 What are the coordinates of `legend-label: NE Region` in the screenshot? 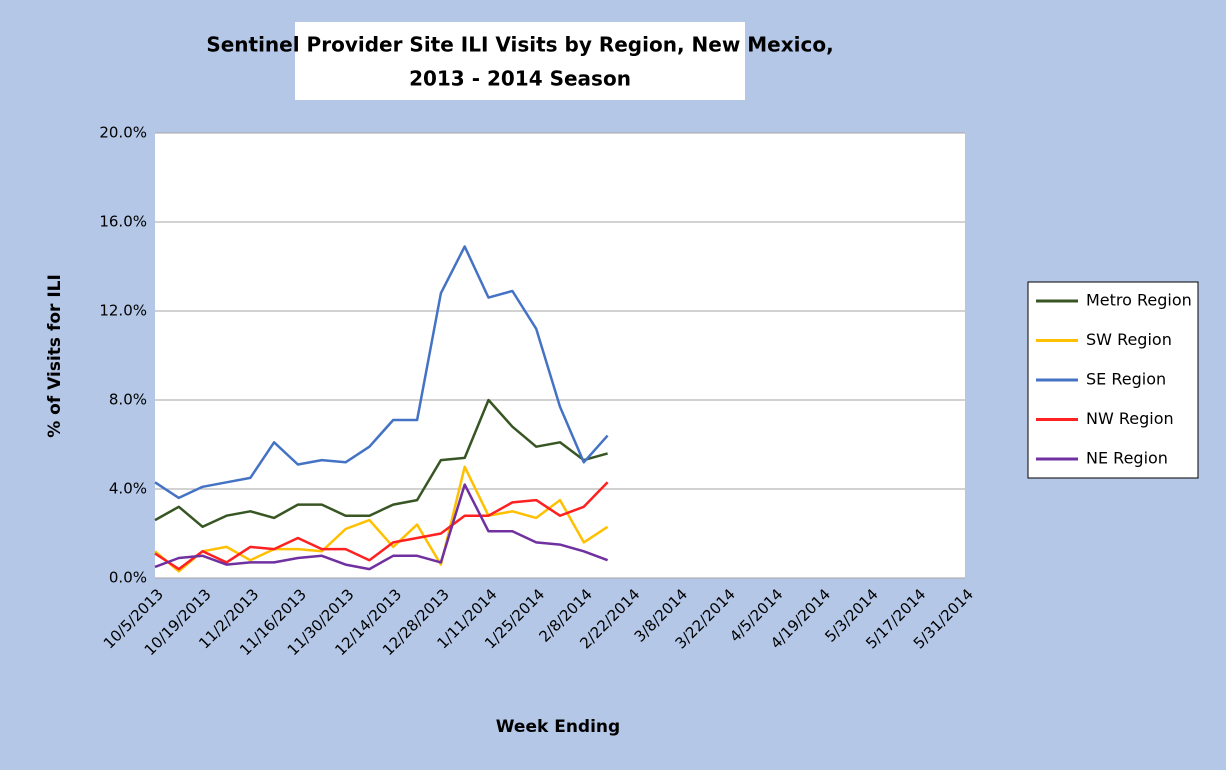 It's located at (1127, 458).